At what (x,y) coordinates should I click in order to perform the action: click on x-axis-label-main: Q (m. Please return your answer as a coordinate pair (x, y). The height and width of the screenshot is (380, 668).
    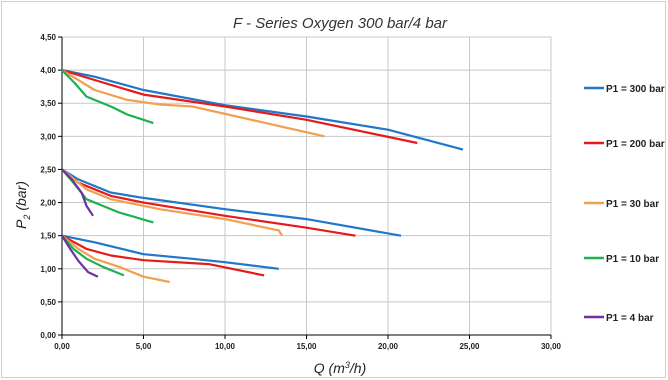
    Looking at the image, I should click on (329, 368).